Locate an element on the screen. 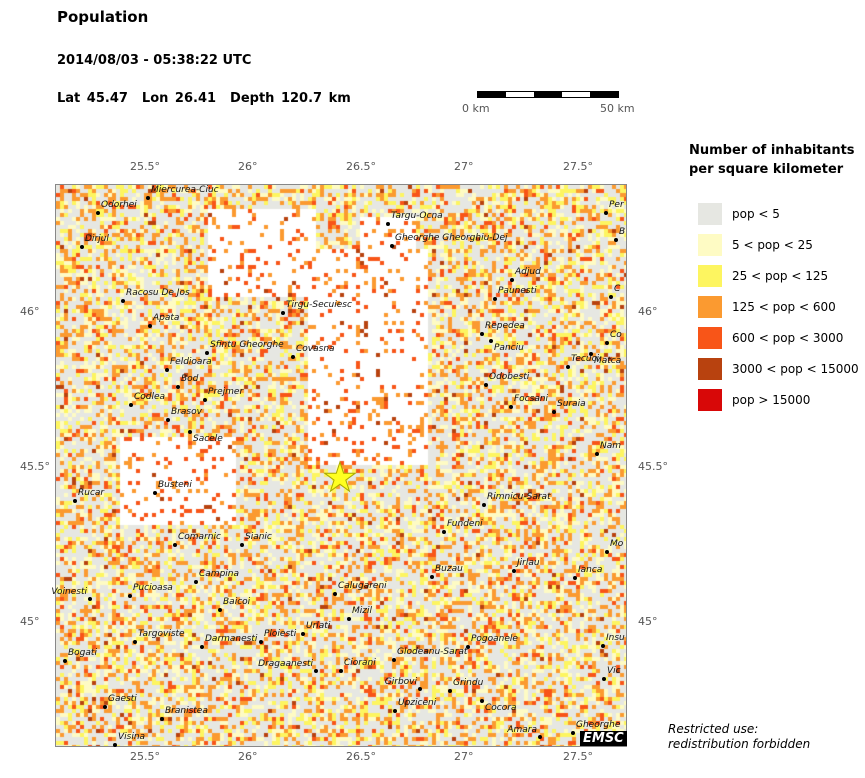 The height and width of the screenshot is (778, 865). city-label: Grindu is located at coordinates (468, 683).